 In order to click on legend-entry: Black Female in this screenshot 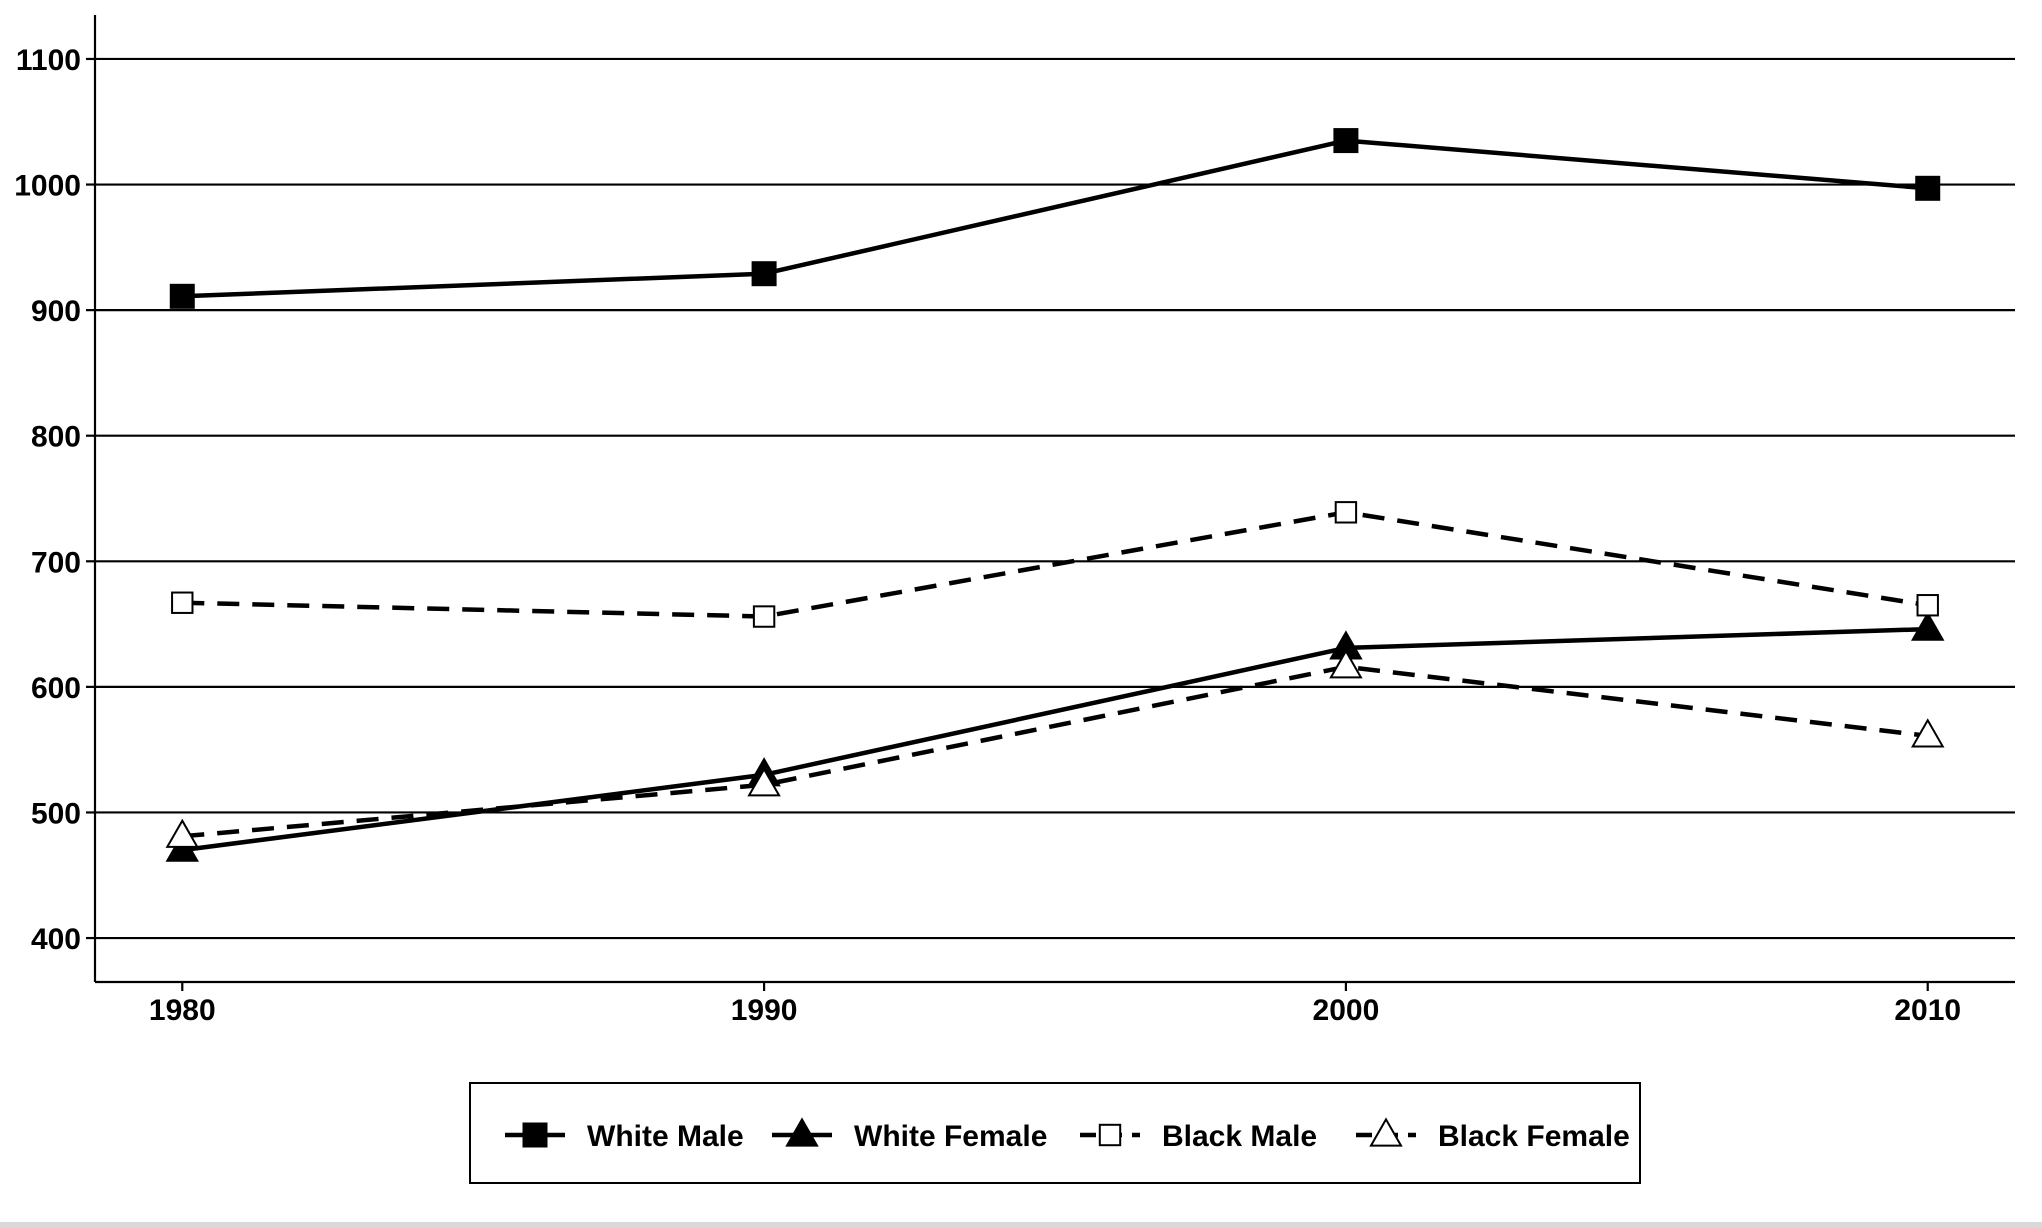, I will do `click(1493, 1135)`.